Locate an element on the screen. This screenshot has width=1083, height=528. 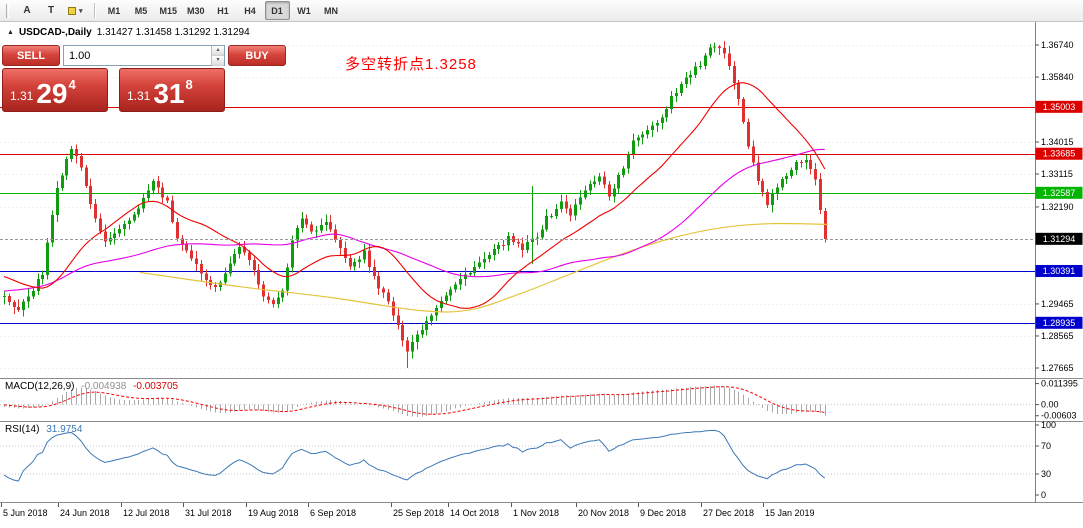
svg-text: 1.27665 is located at coordinates (1057, 368).